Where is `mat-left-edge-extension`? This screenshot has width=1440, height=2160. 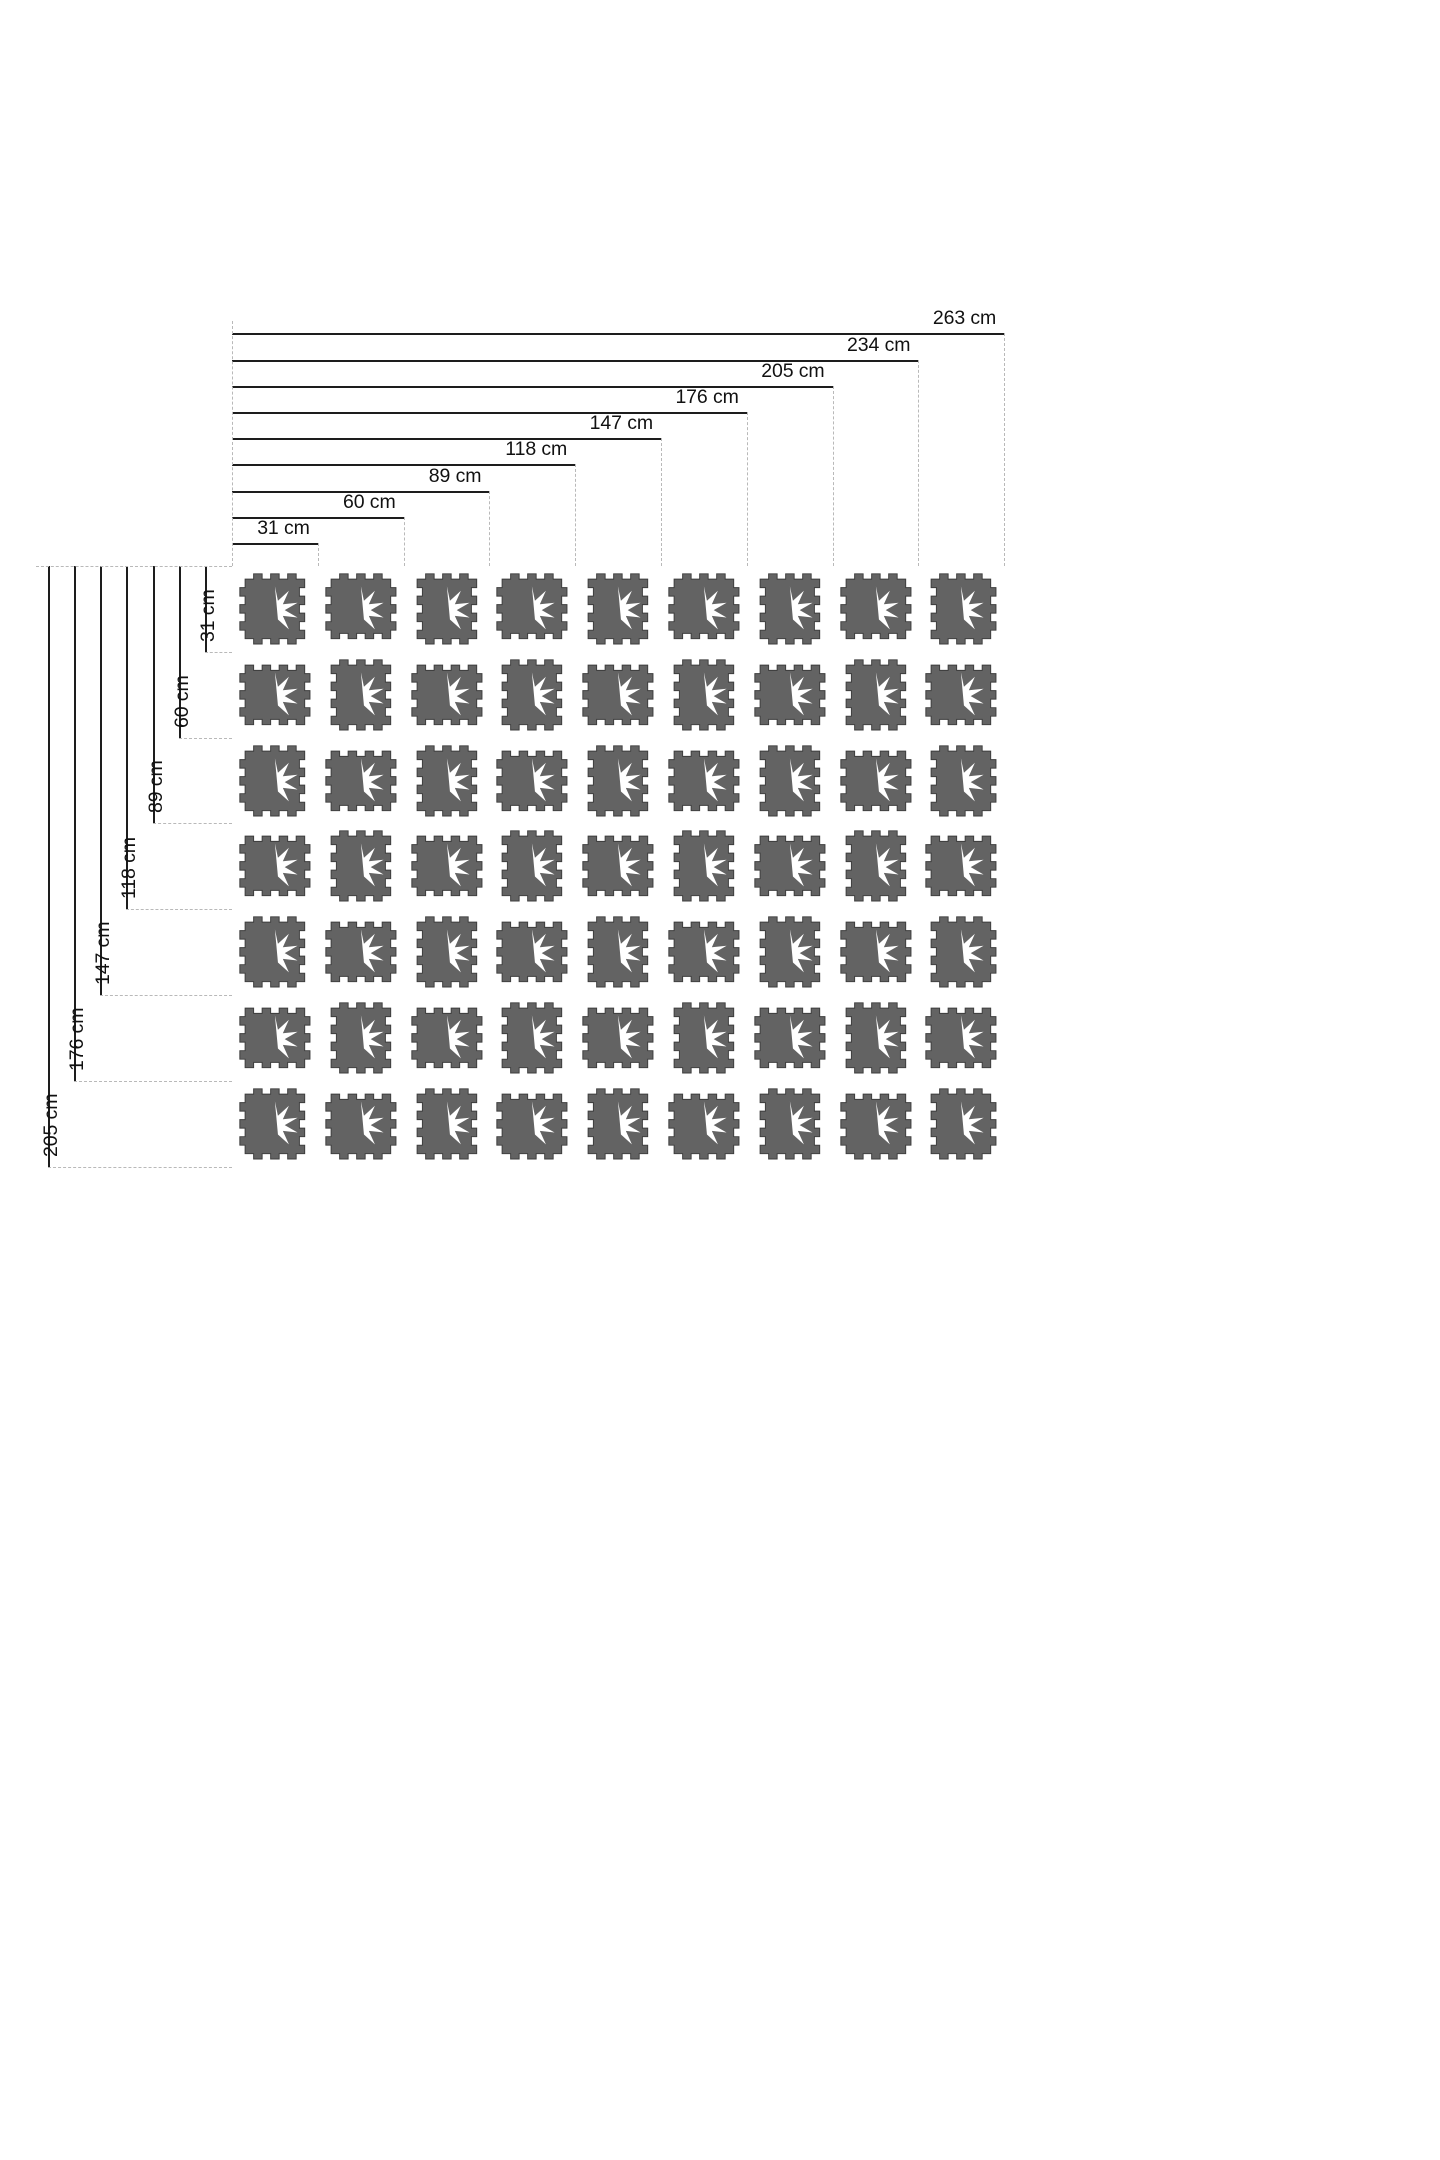 mat-left-edge-extension is located at coordinates (232, 443).